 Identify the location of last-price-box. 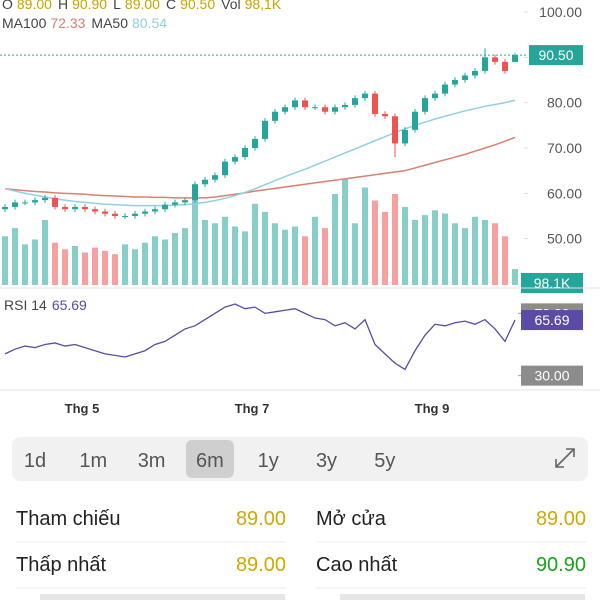
(556, 55).